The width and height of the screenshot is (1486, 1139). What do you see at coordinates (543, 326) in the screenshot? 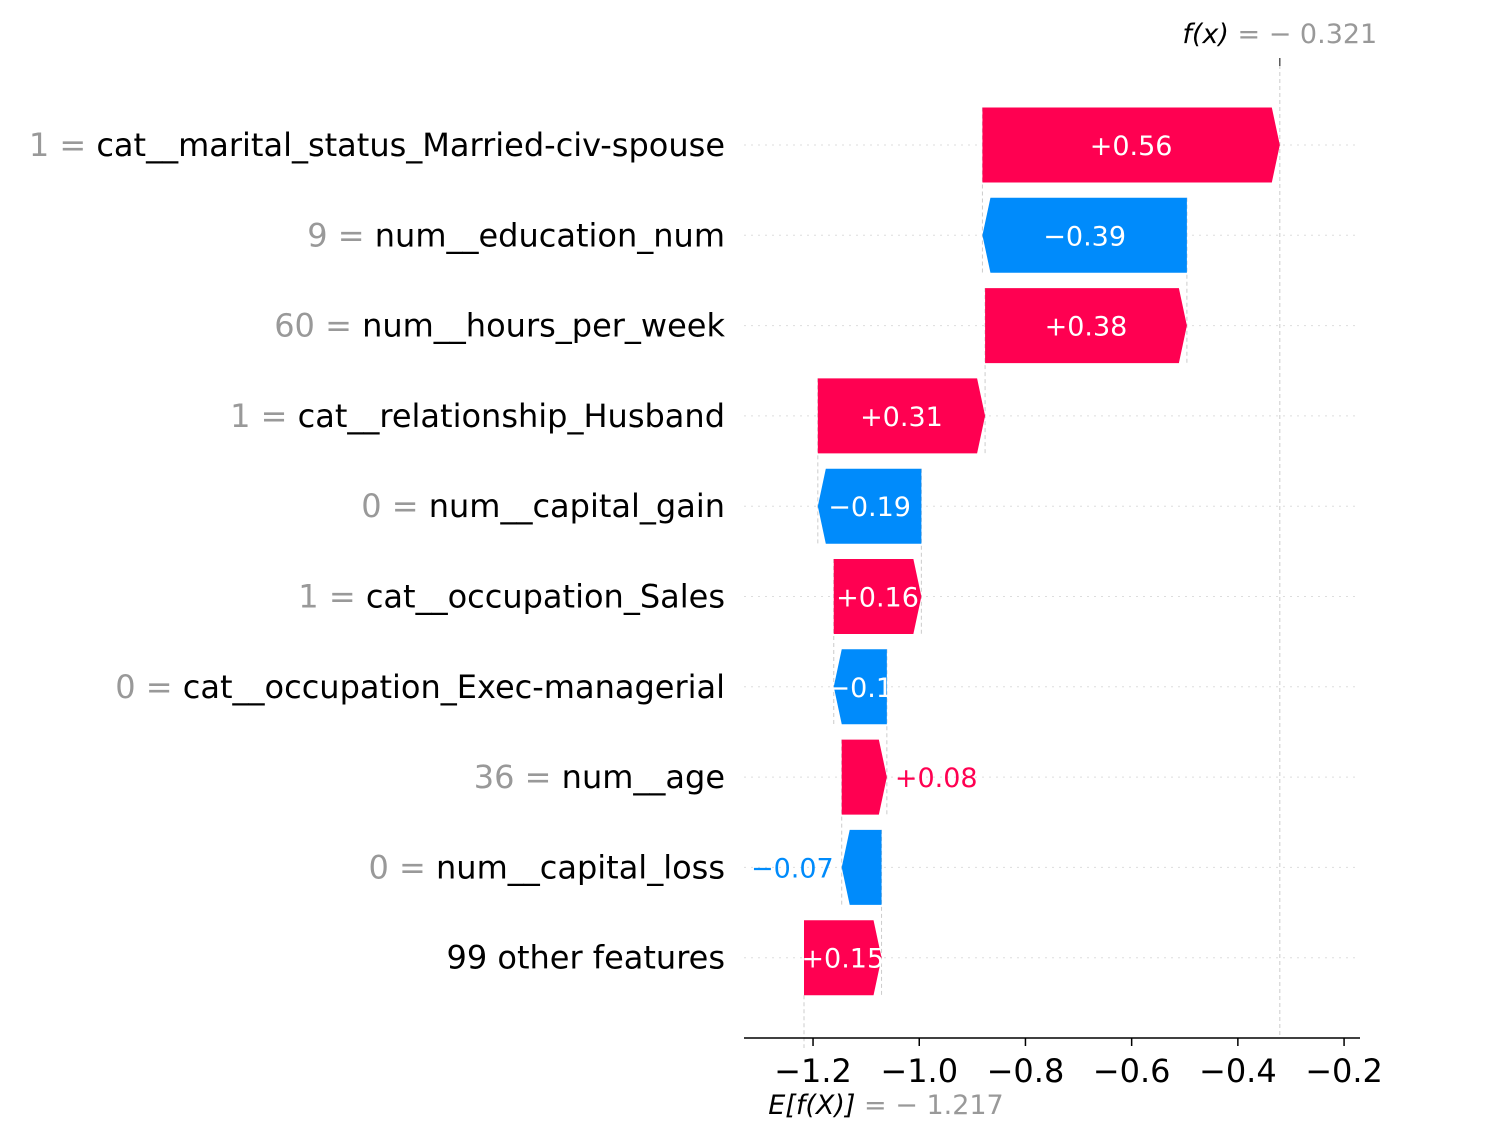
I see `feature-name: num__hours_per_week` at bounding box center [543, 326].